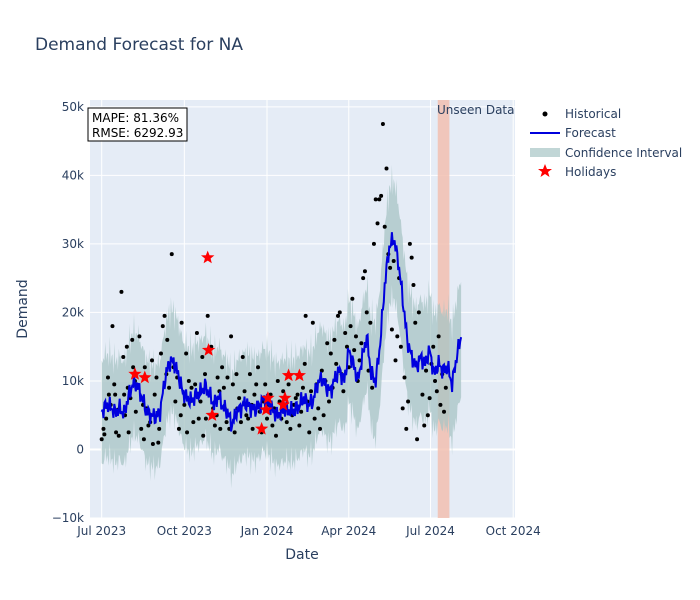  I want to click on chart-title: Demand Forecast for NA, so click(139, 45).